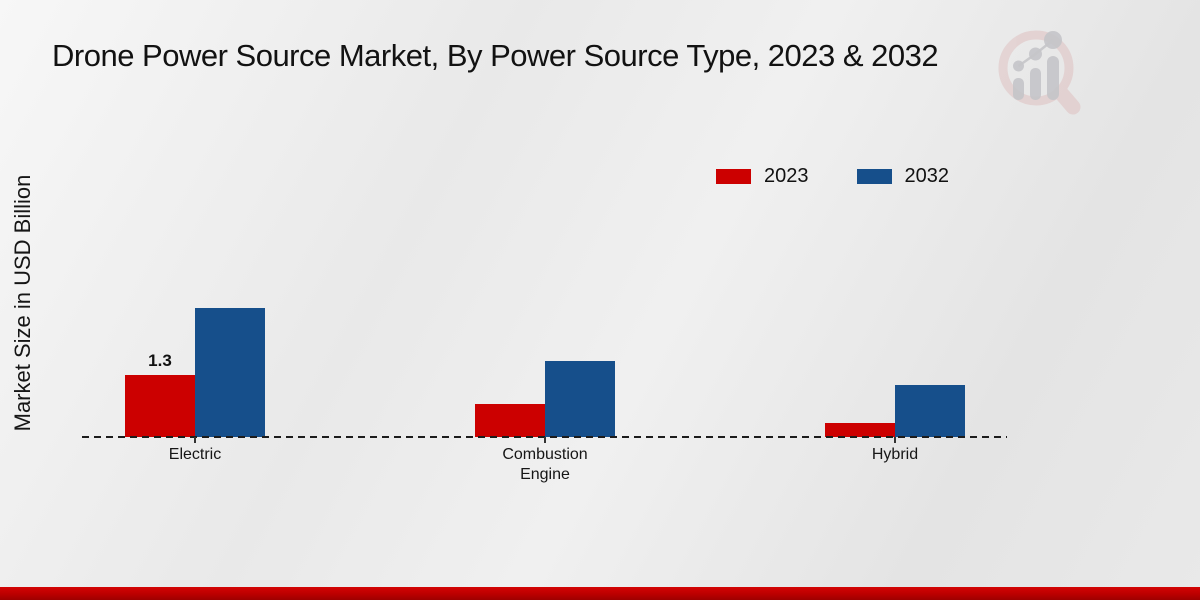  Describe the element at coordinates (874, 176) in the screenshot. I see `legend-swatch-2032` at that location.